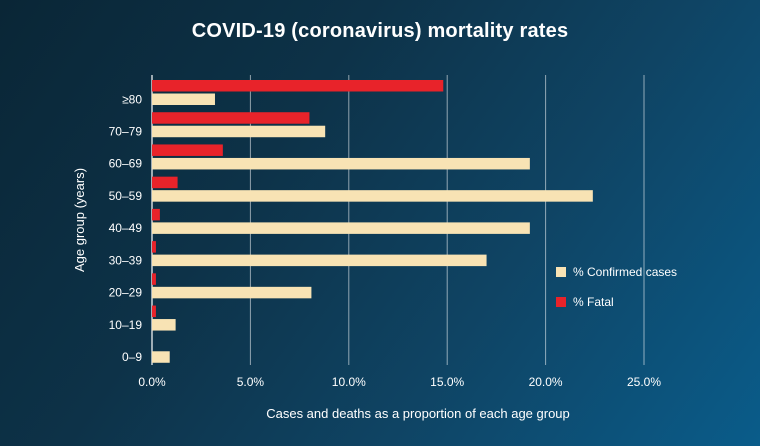  I want to click on y-tick-label: 60–69, so click(126, 164).